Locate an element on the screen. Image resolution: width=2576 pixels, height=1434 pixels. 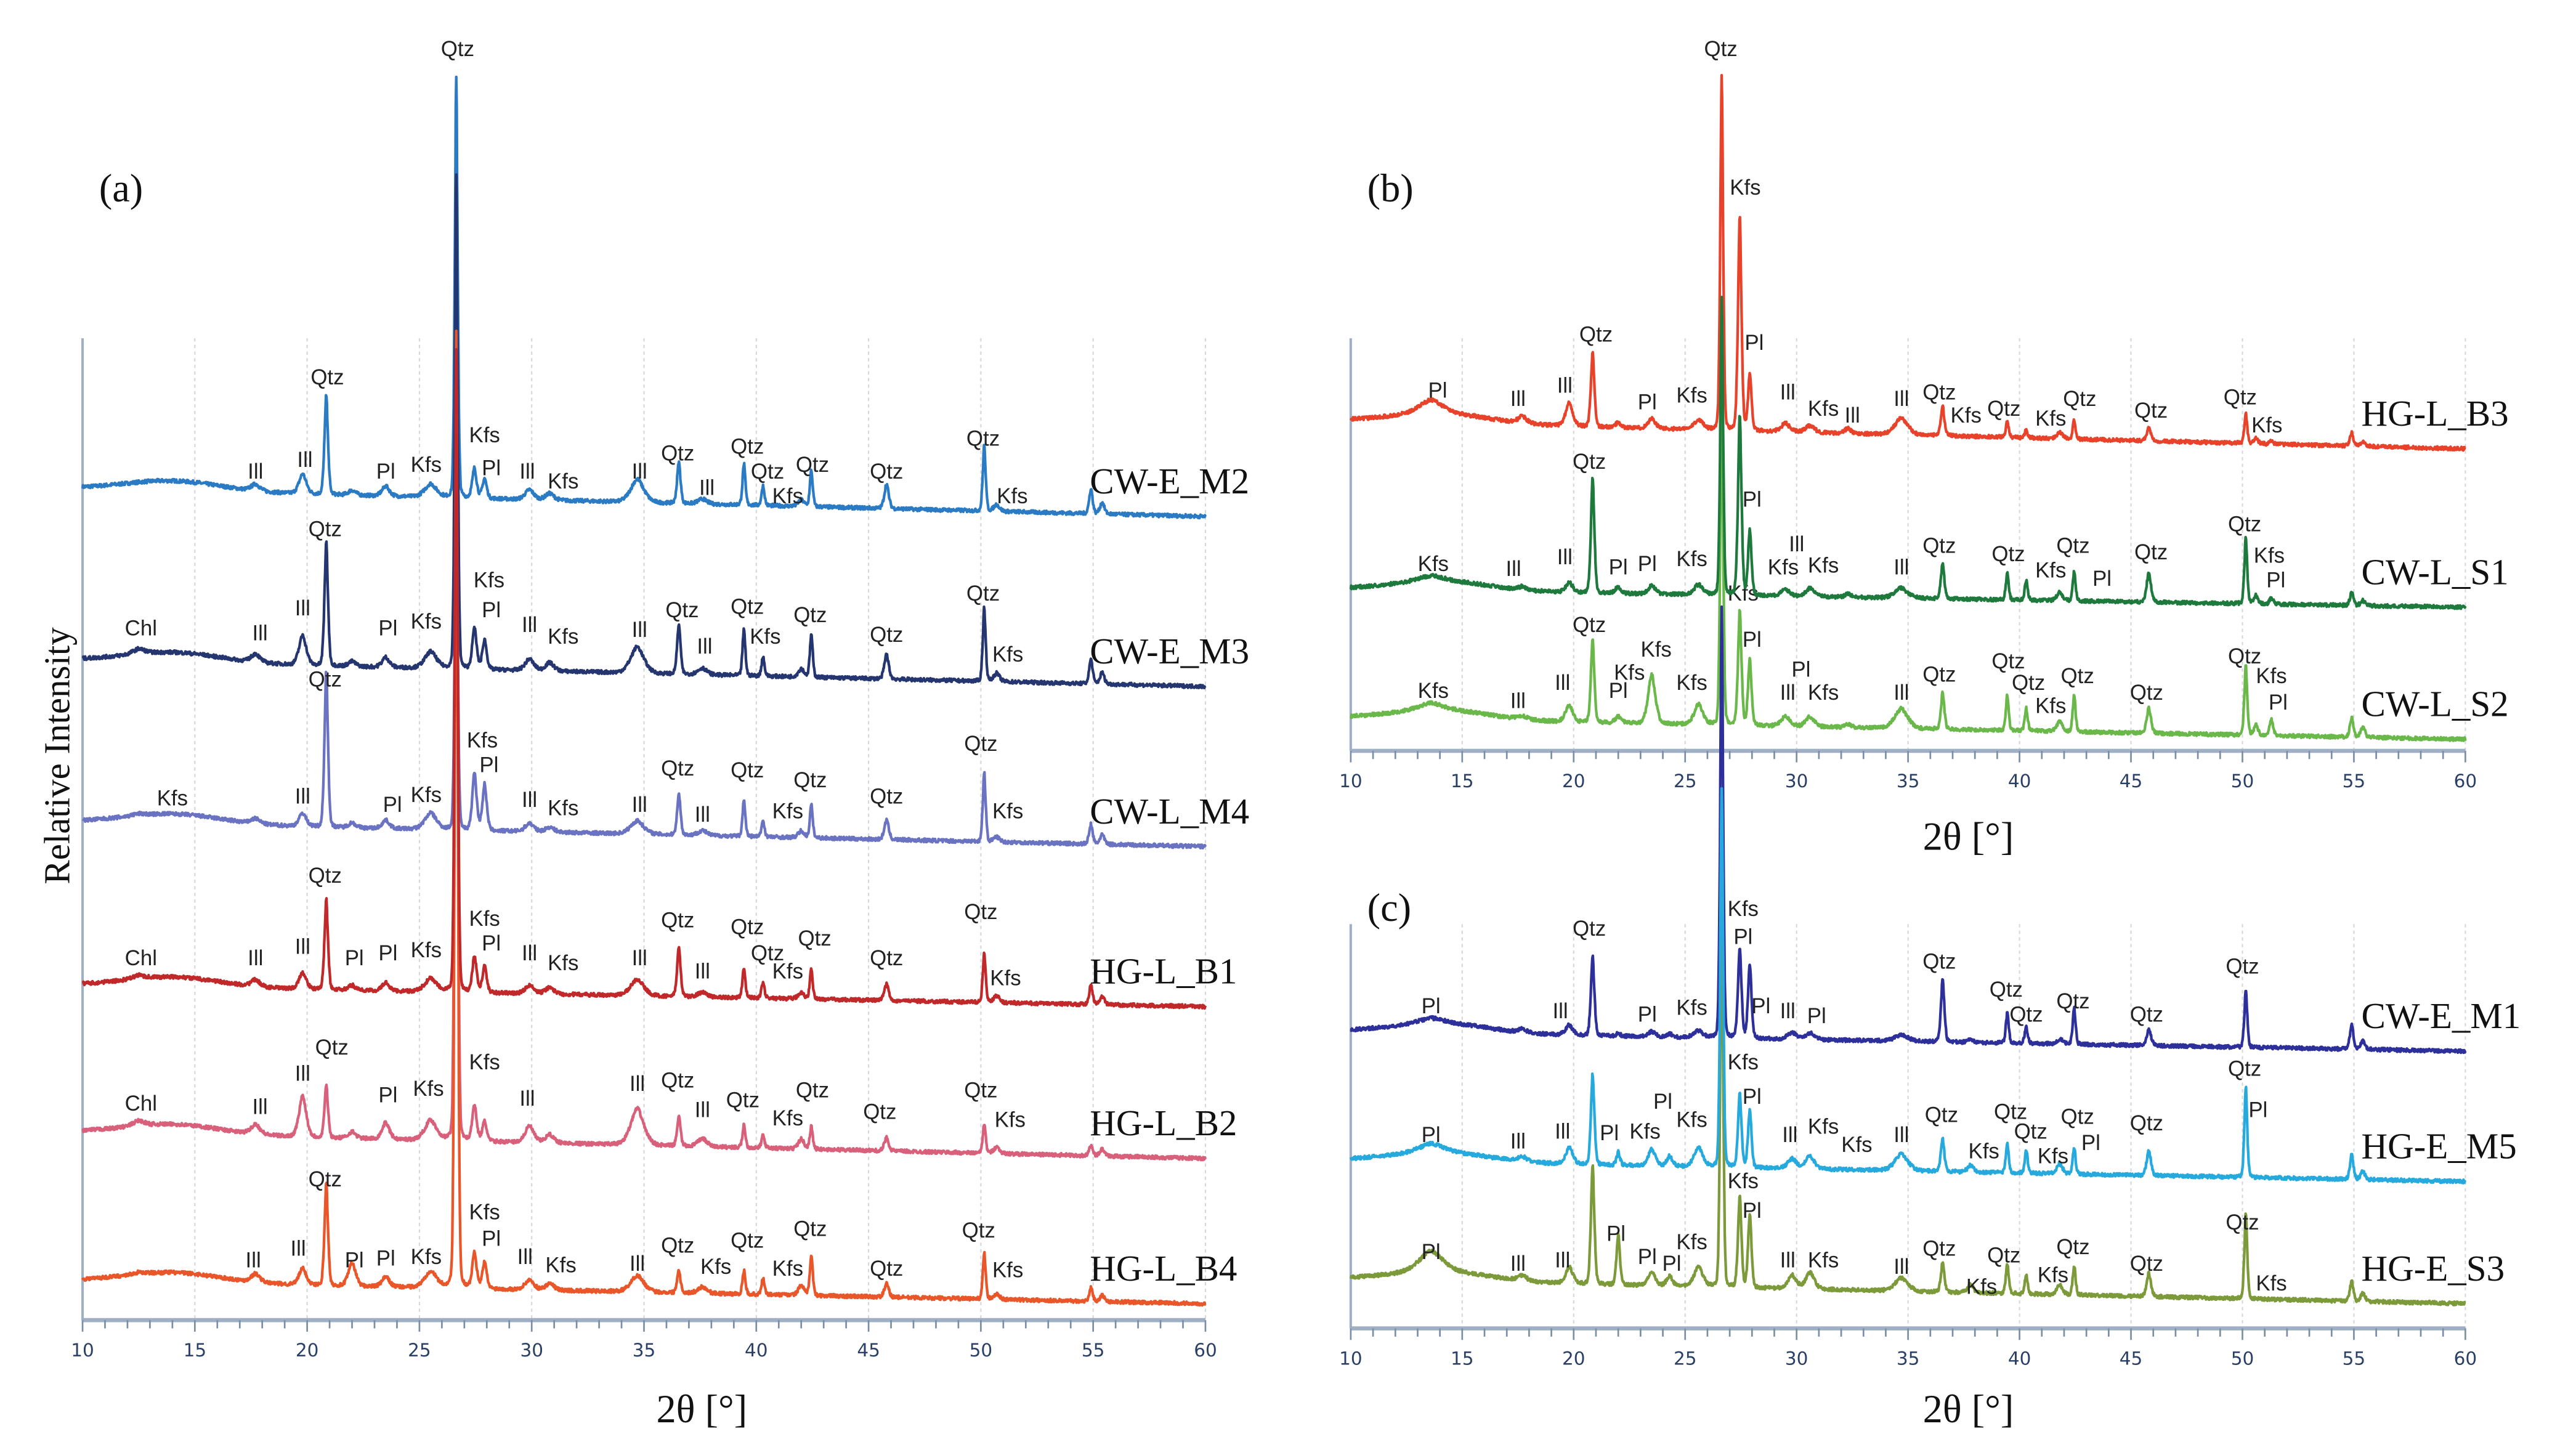
y-axis-label: Relative Intensity is located at coordinates (57, 756).